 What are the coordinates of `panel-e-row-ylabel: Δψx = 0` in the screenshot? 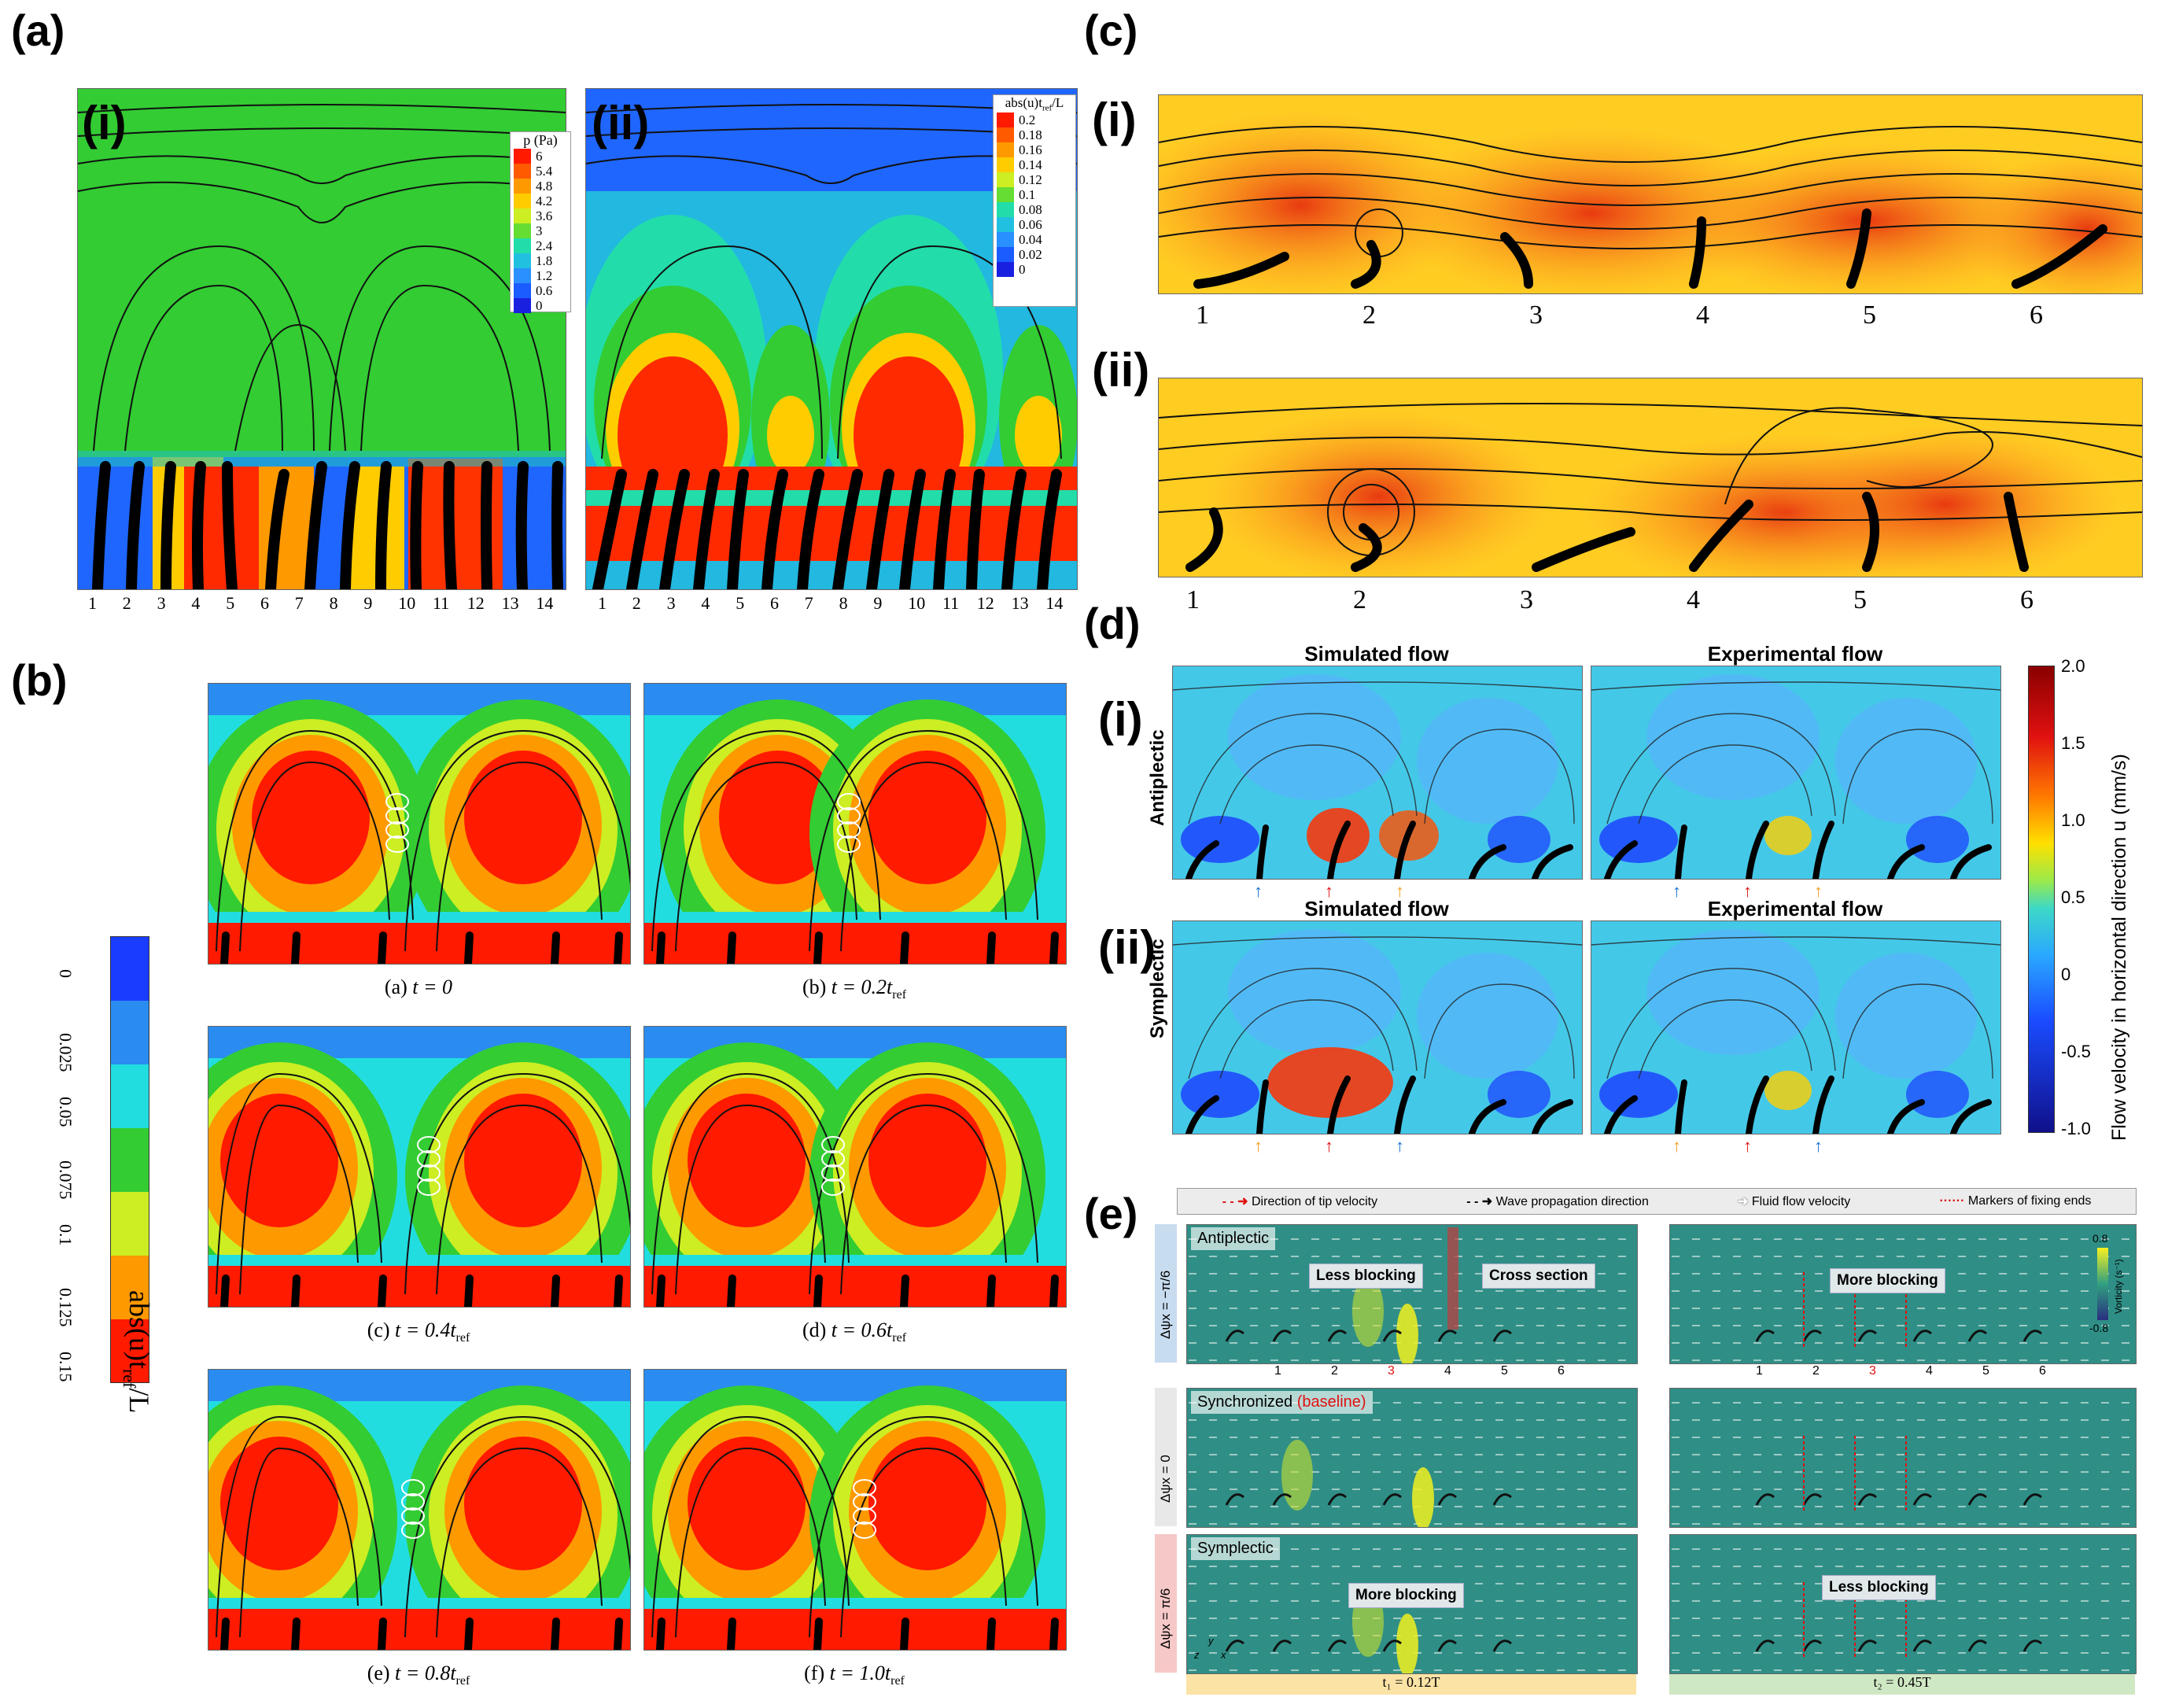 It's located at (1166, 1457).